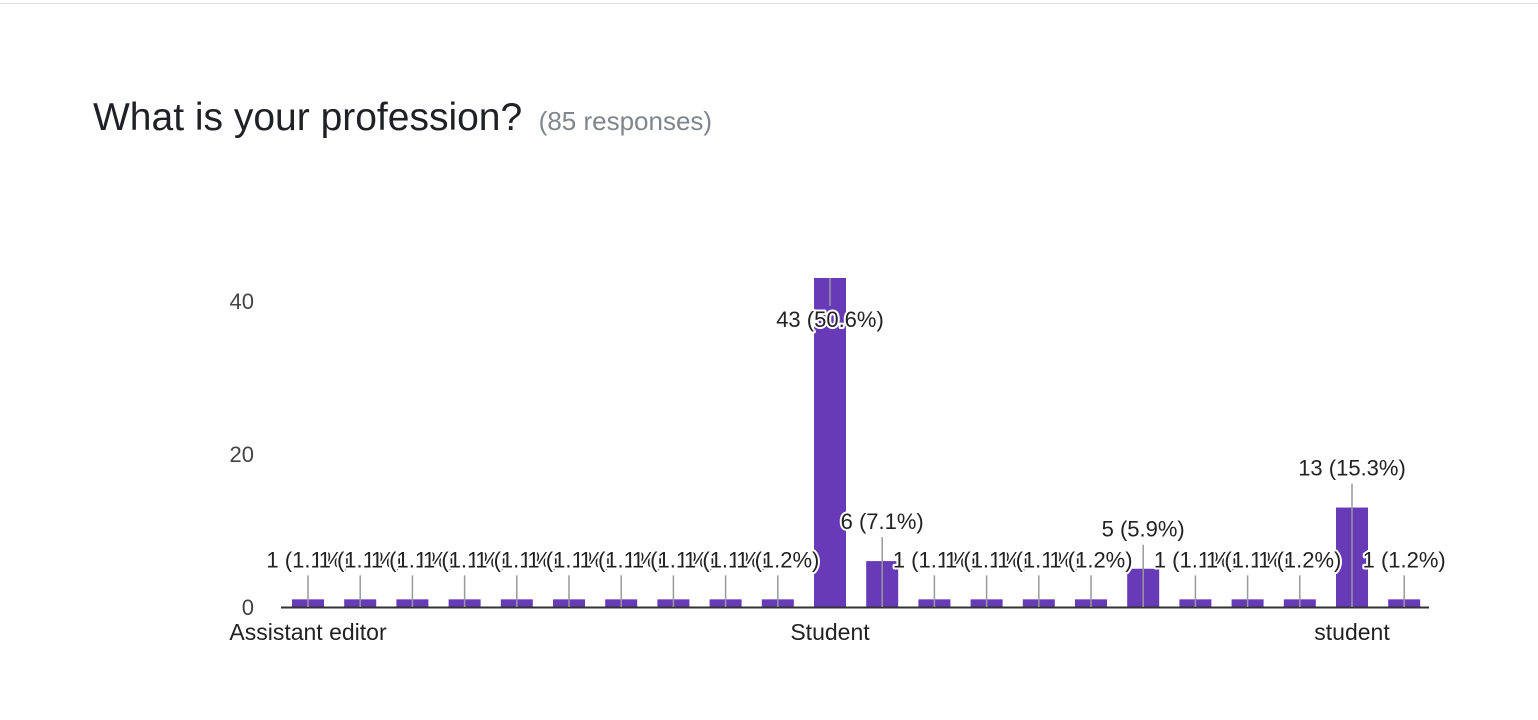 Image resolution: width=1538 pixels, height=720 pixels. What do you see at coordinates (830, 632) in the screenshot?
I see `x-category-label: Student` at bounding box center [830, 632].